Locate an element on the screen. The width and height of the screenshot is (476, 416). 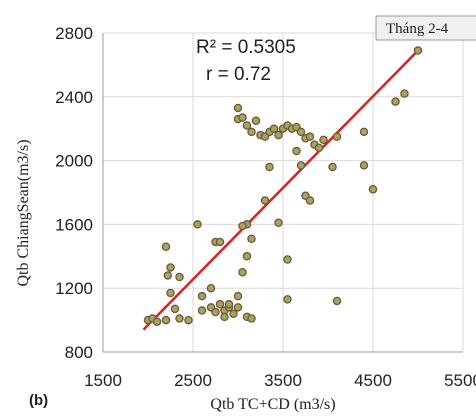
x-axis-title: Qtb TC+CD (m3/s) is located at coordinates (272, 404).